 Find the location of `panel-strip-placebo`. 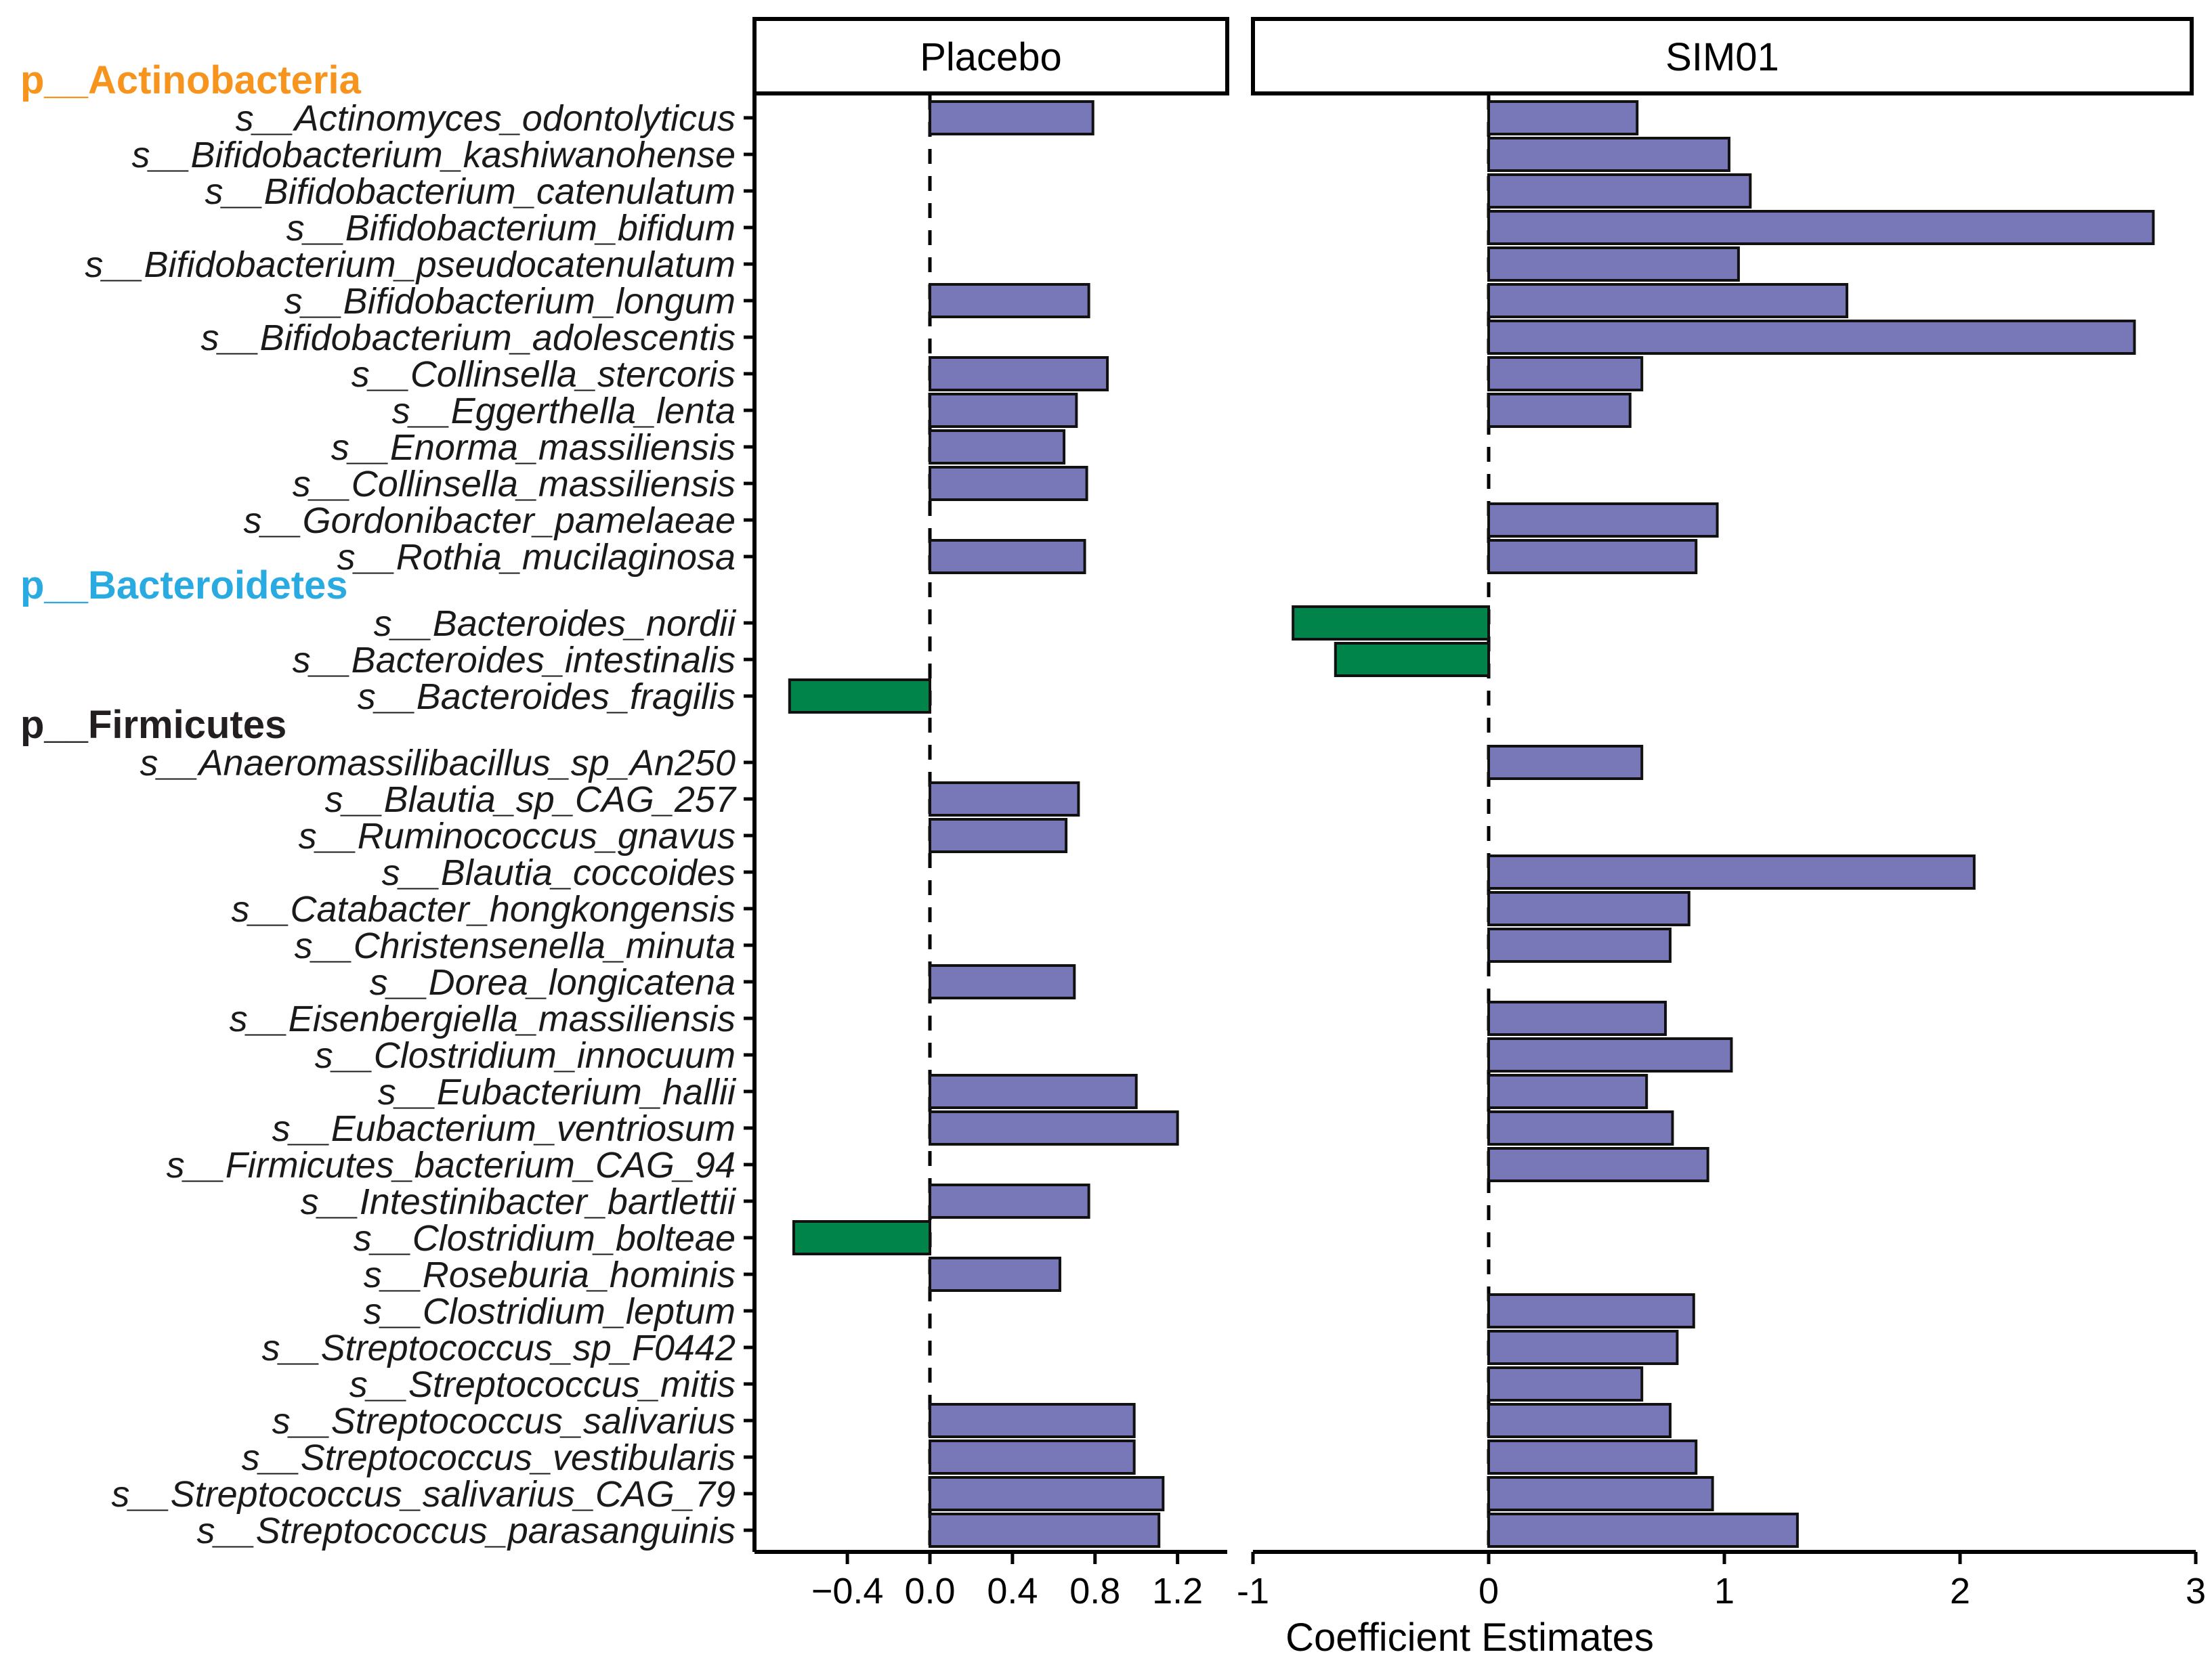

panel-strip-placebo is located at coordinates (990, 56).